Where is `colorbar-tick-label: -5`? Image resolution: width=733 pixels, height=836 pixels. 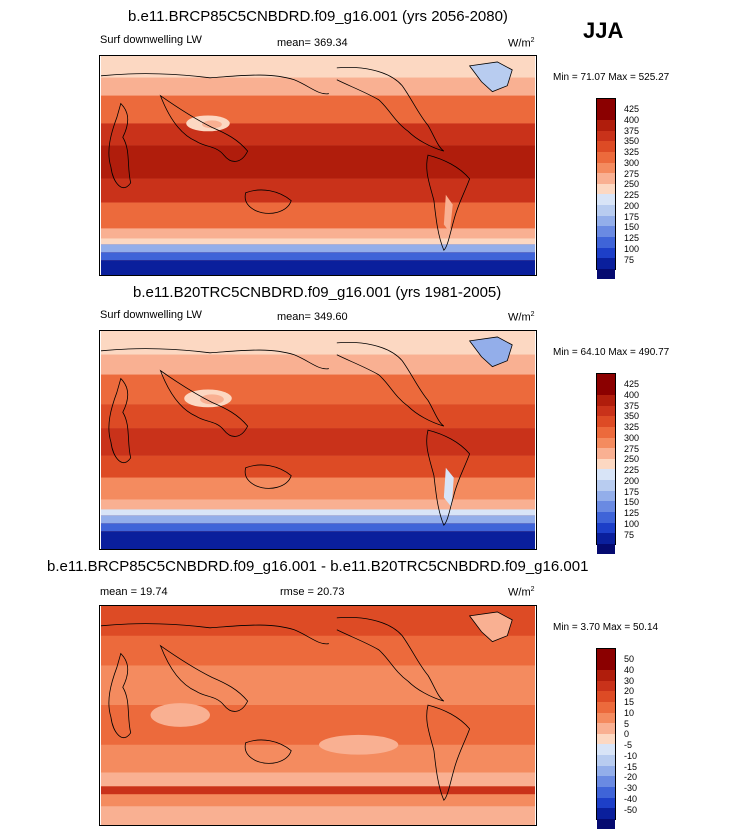 colorbar-tick-label: -5 is located at coordinates (628, 745).